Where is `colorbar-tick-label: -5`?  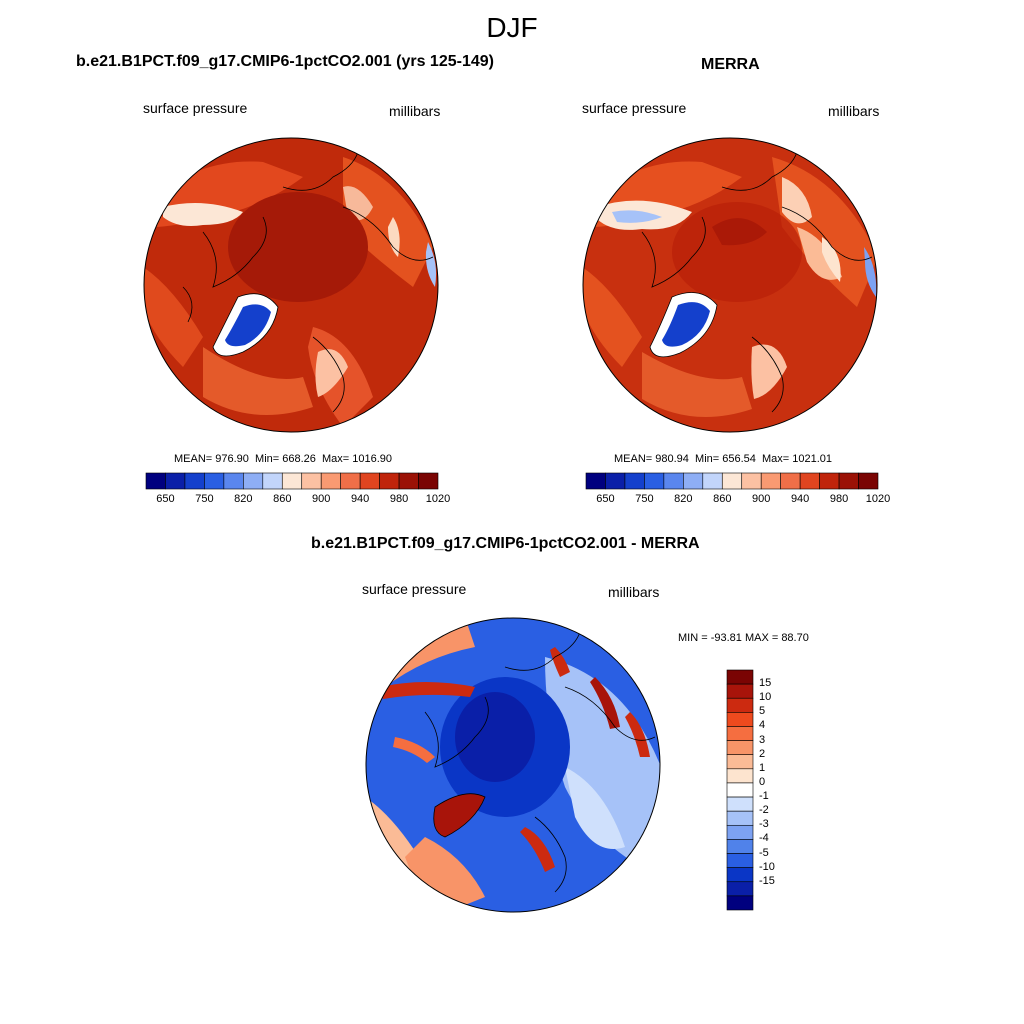 colorbar-tick-label: -5 is located at coordinates (764, 852).